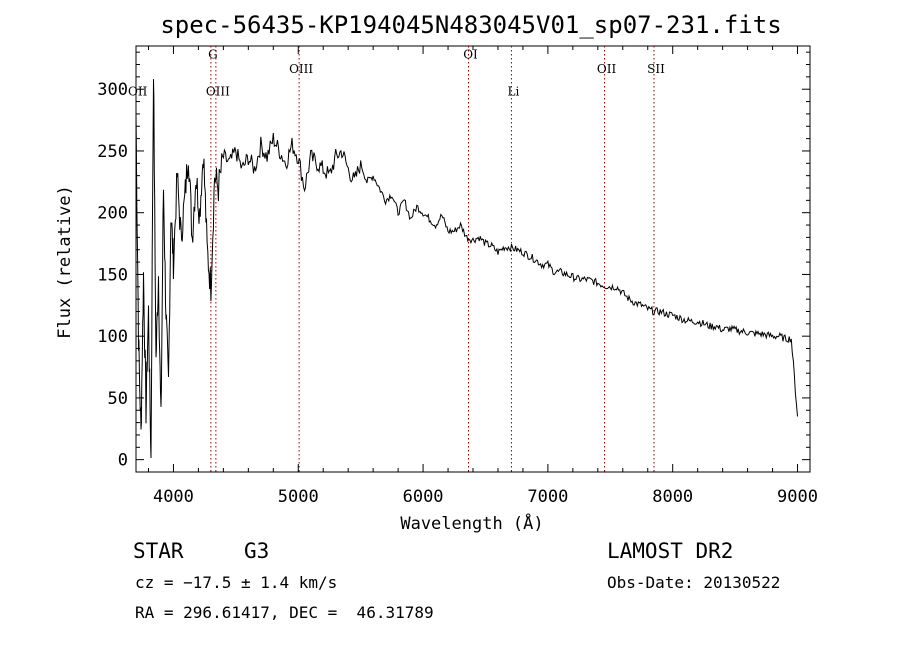 This screenshot has width=900, height=649. I want to click on x-tick-label: 7000, so click(547, 497).